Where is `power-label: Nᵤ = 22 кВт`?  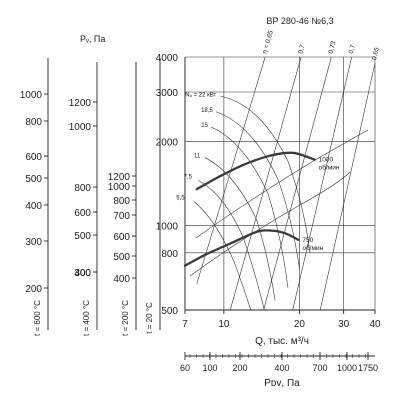 power-label: Nᵤ = 22 кВт is located at coordinates (200, 95).